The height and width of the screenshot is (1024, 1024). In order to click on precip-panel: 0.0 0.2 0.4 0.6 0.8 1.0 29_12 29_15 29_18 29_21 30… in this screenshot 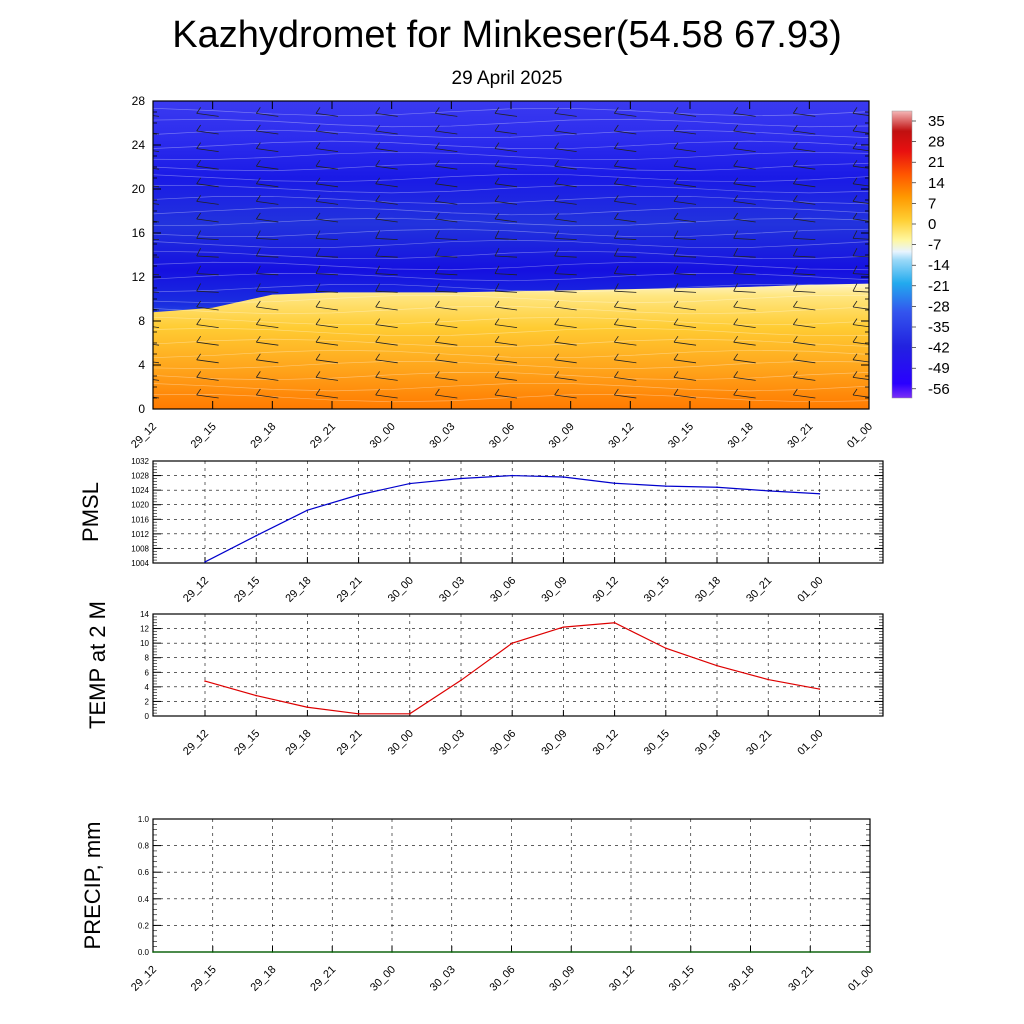, I will do `click(478, 904)`.